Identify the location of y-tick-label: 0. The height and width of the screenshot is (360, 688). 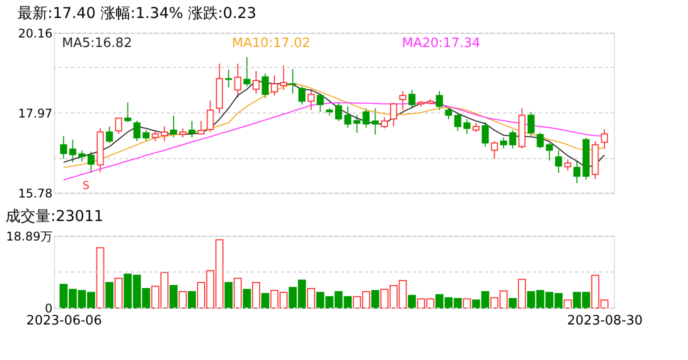
(48, 309).